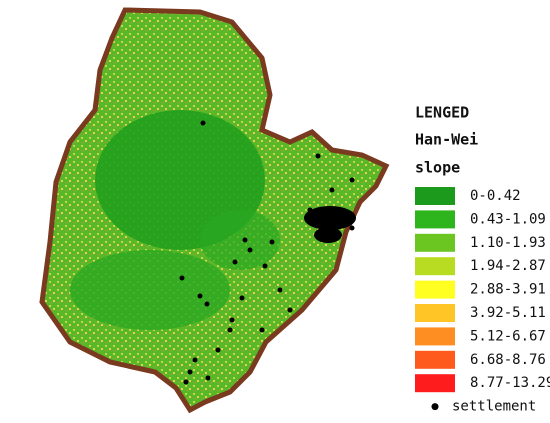 Image resolution: width=550 pixels, height=423 pixels. What do you see at coordinates (508, 360) in the screenshot?
I see `legend-label: 6.68-8.76` at bounding box center [508, 360].